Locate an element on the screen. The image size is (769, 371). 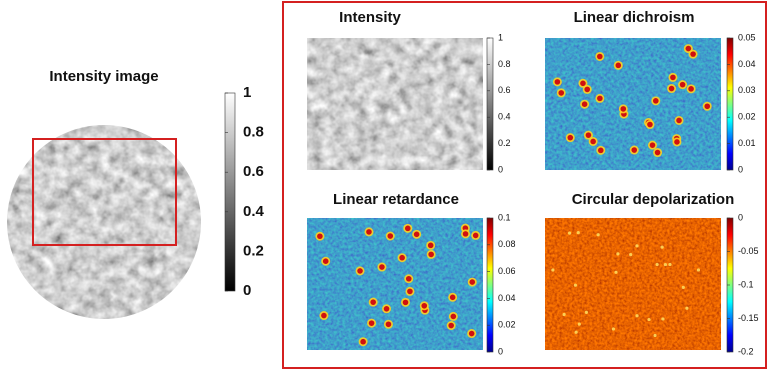
colorbar-tick-label: 0.05 is located at coordinates (747, 37).